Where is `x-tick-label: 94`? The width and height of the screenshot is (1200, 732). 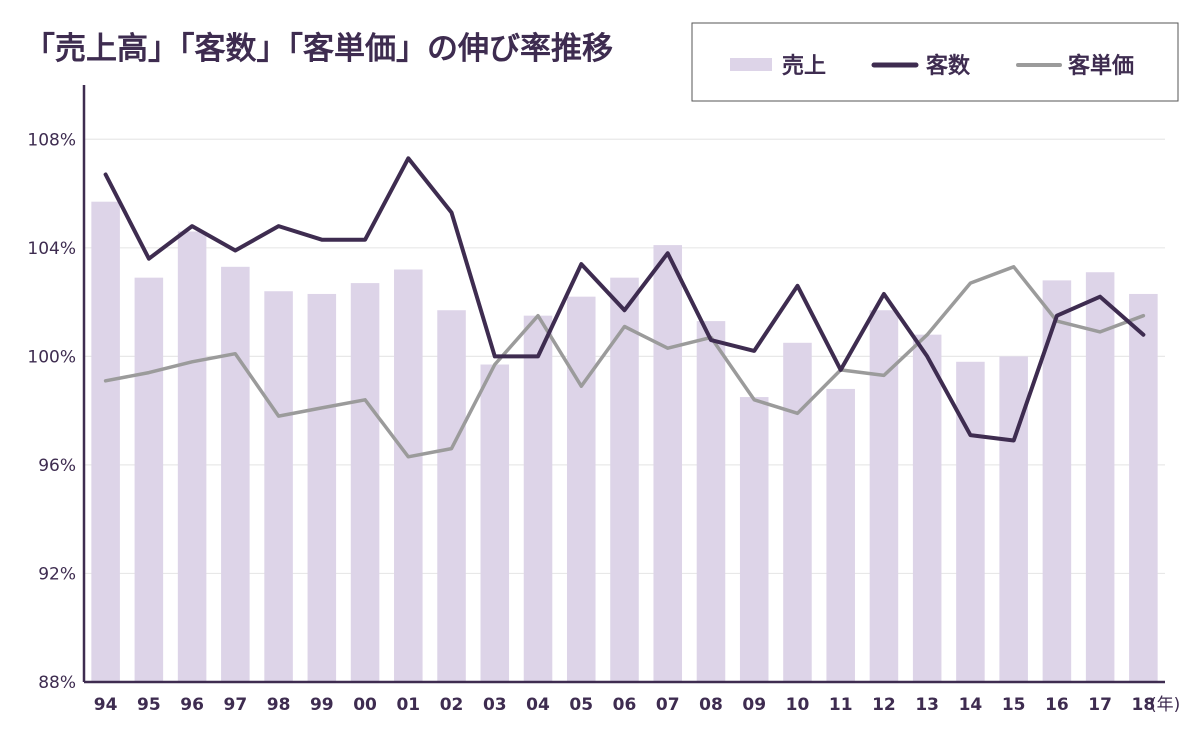
x-tick-label: 94 is located at coordinates (106, 705).